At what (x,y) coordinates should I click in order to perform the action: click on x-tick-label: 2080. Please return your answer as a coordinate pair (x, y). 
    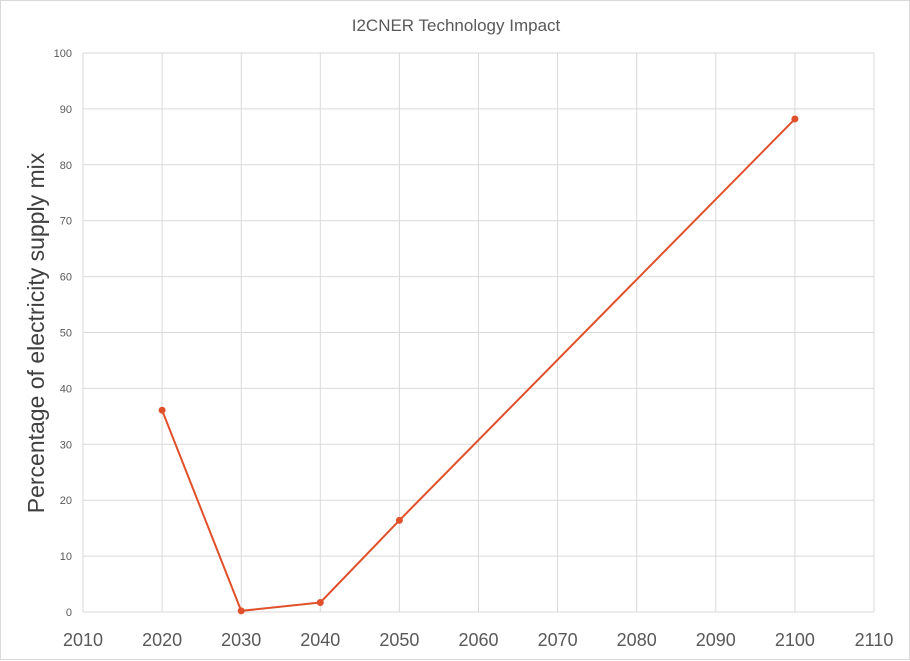
    Looking at the image, I should click on (637, 640).